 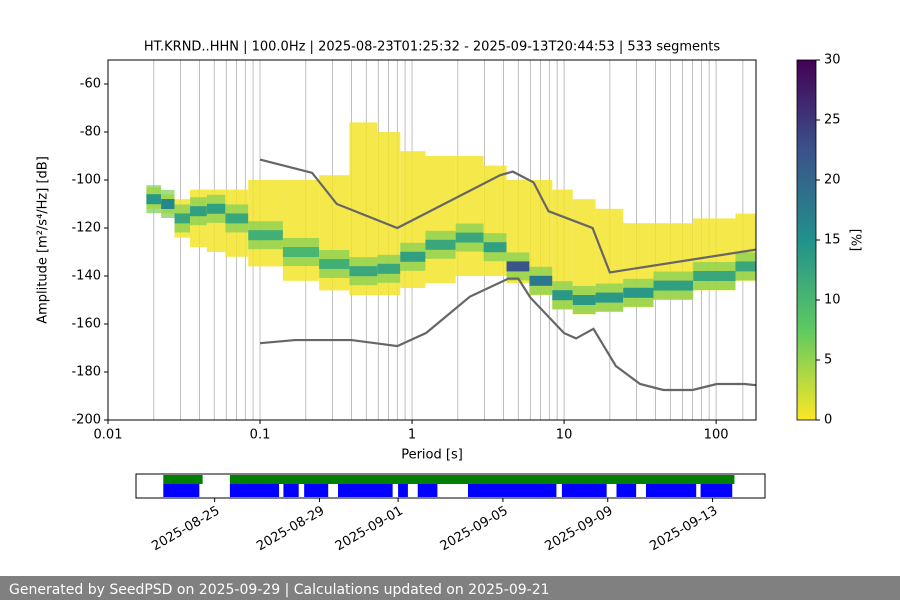 What do you see at coordinates (579, 529) in the screenshot?
I see `timeline-tick-label: 2025-09-09` at bounding box center [579, 529].